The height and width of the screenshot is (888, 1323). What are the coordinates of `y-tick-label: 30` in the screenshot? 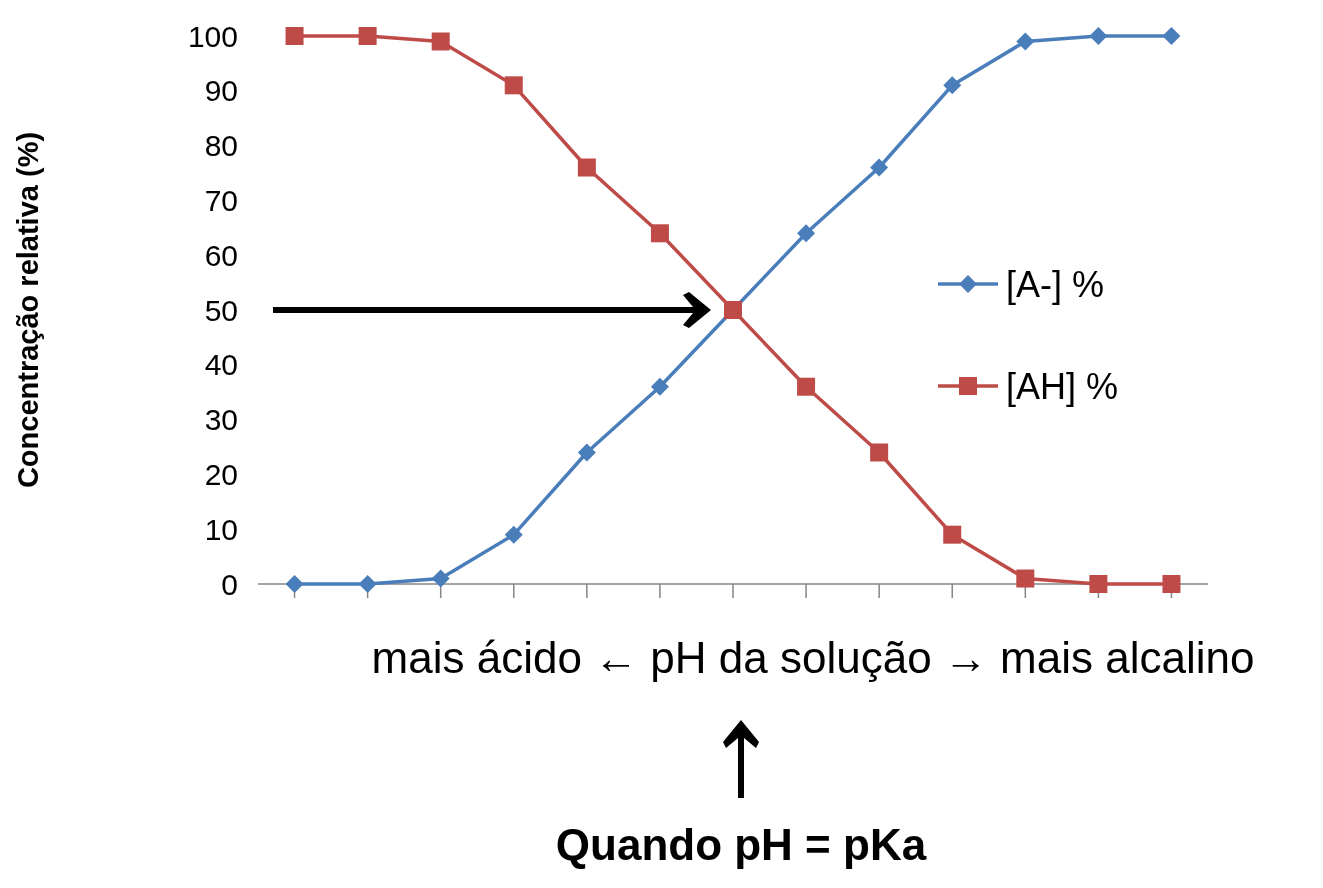 It's located at (221, 420).